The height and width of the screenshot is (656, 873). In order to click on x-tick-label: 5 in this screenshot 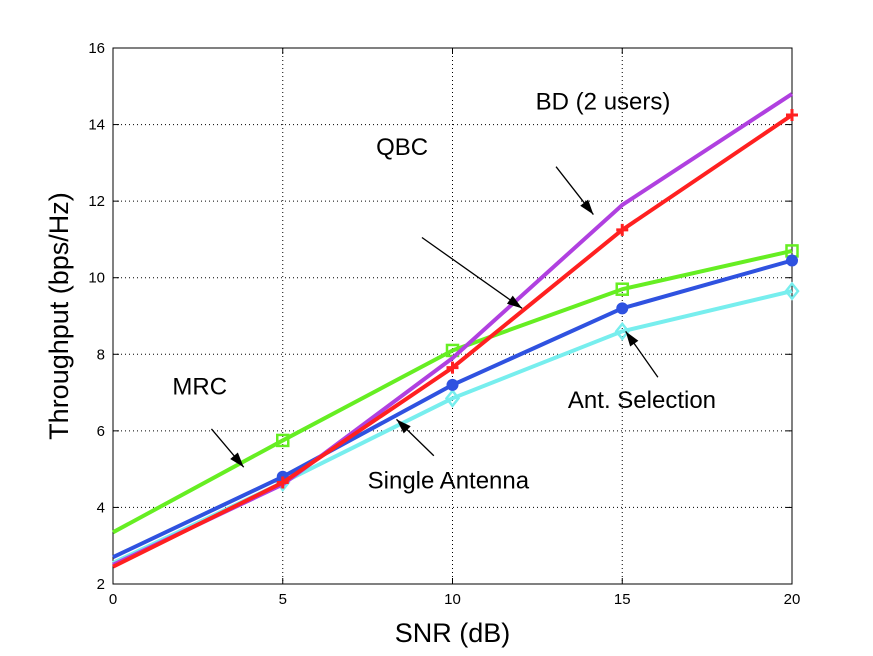, I will do `click(283, 599)`.